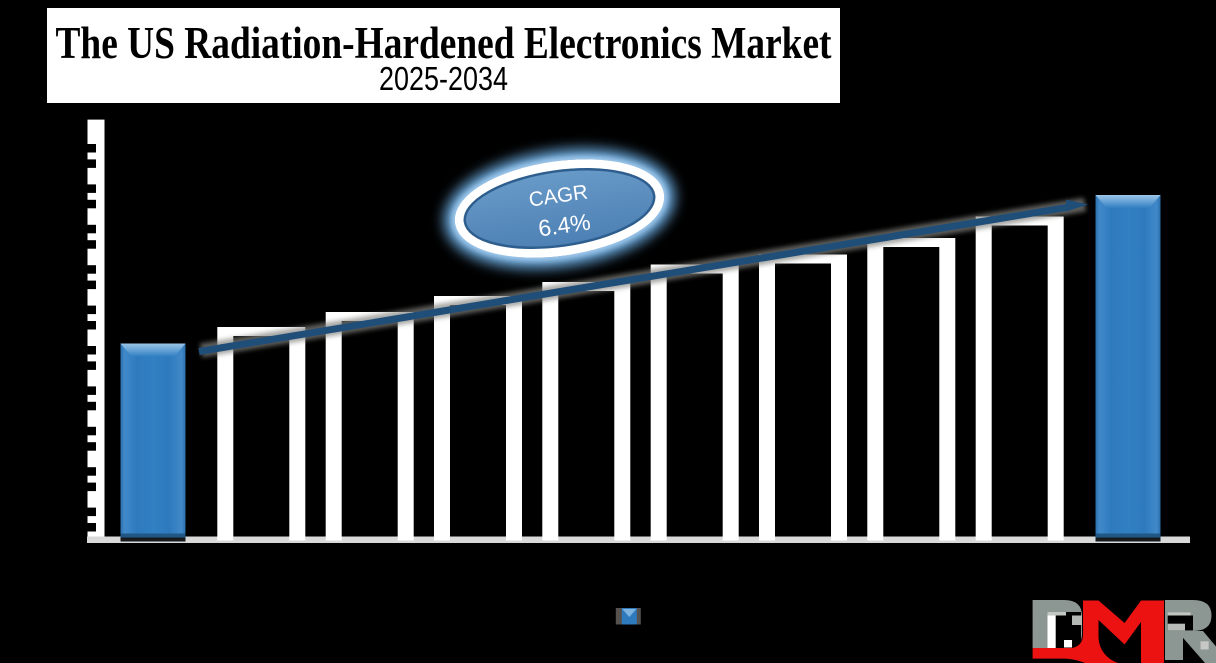  What do you see at coordinates (443, 78) in the screenshot?
I see `svg-text: 2025-2034` at bounding box center [443, 78].